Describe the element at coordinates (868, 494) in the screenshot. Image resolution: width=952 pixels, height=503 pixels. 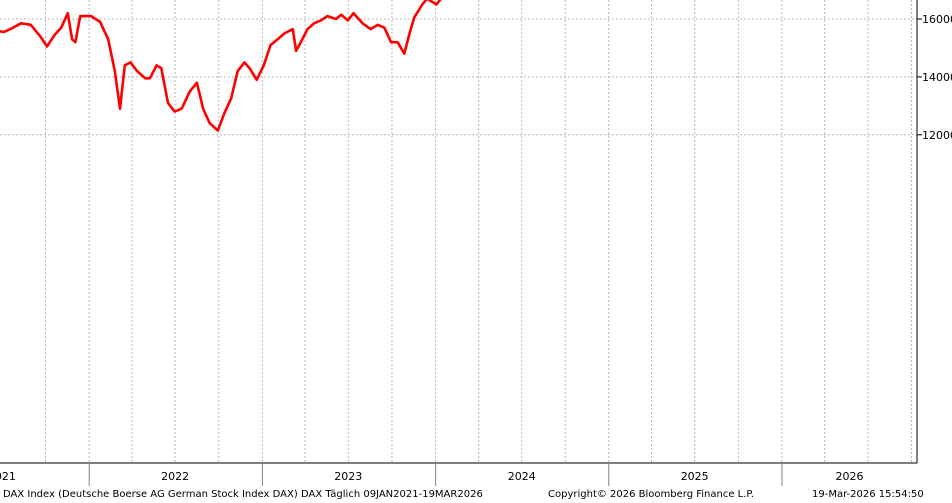
I see `footer-timestamp: 19-Mar-2026 15:54:50` at that location.